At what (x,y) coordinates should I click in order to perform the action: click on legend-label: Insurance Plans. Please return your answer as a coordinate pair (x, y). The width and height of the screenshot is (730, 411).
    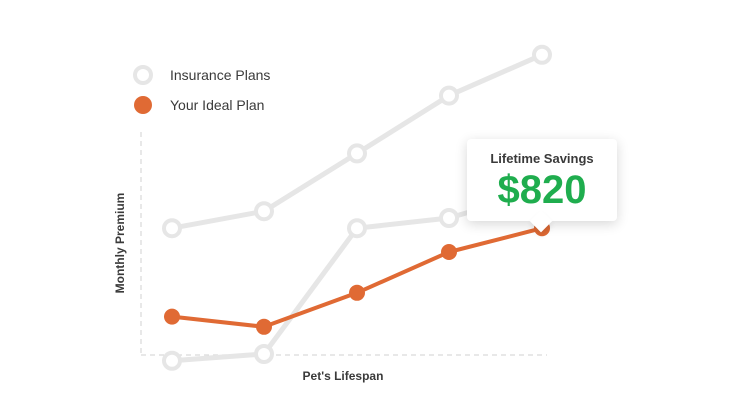
    Looking at the image, I should click on (220, 75).